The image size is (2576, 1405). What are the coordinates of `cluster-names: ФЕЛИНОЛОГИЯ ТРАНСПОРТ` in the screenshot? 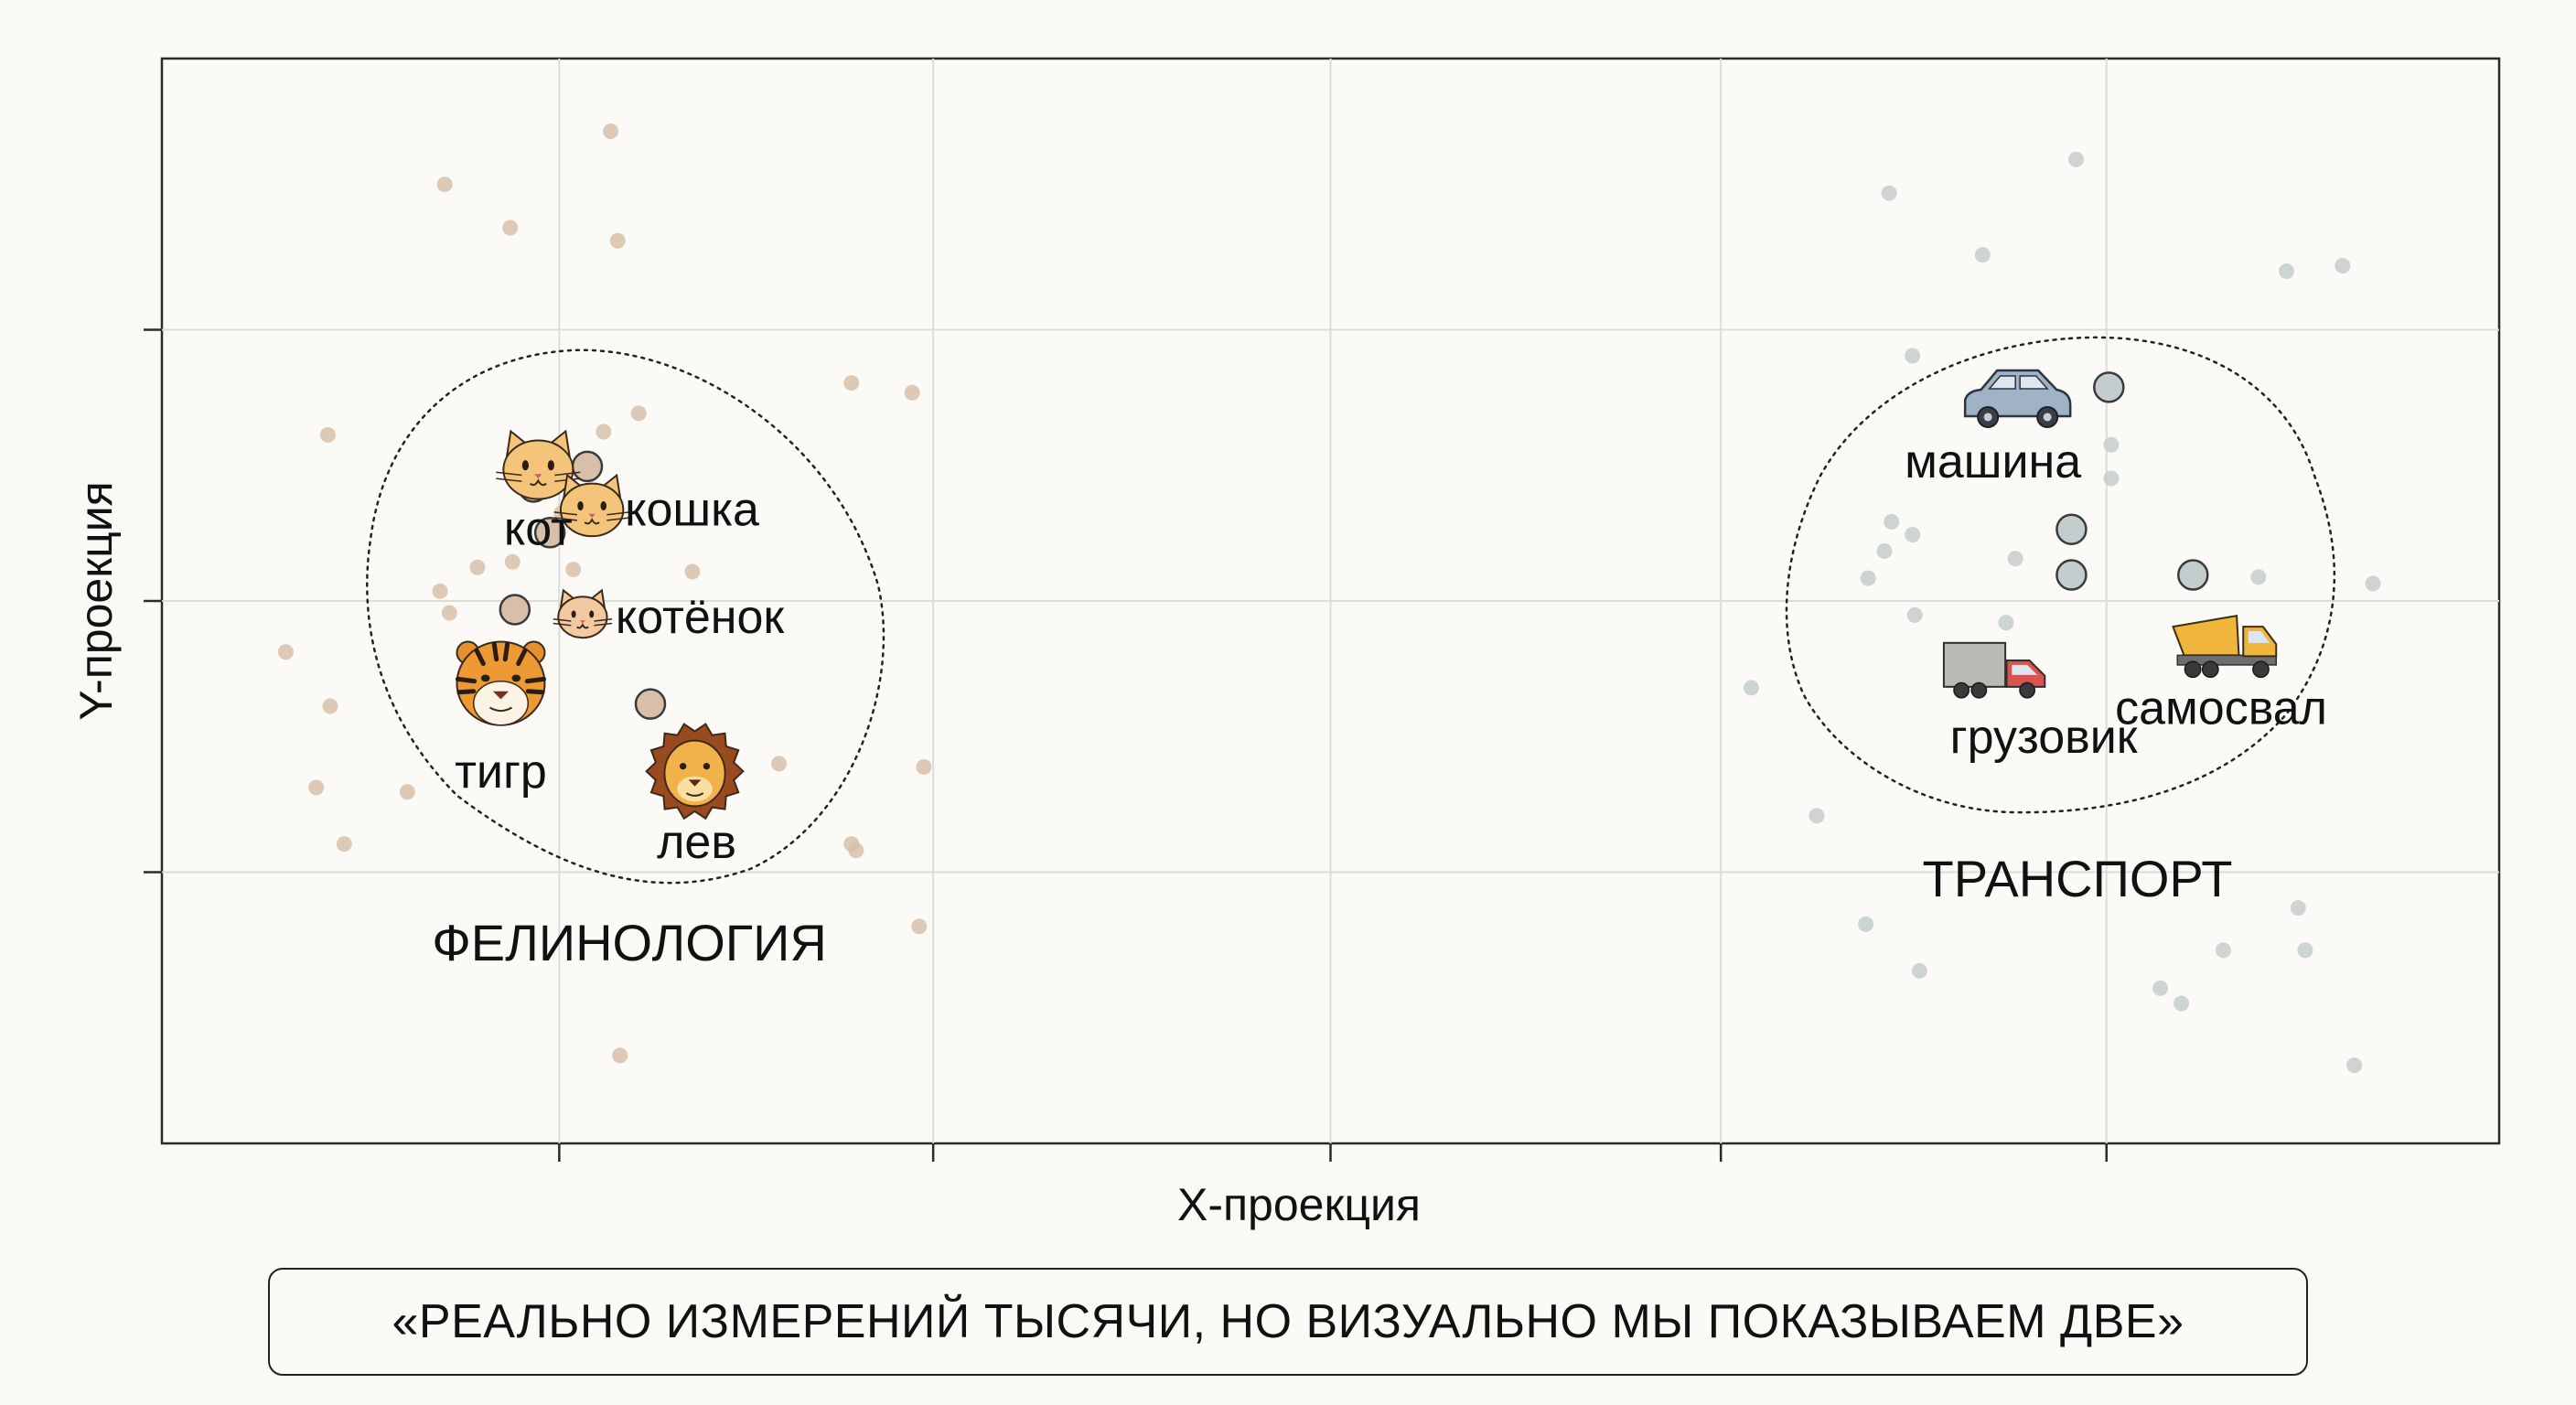 It's located at (1332, 910).